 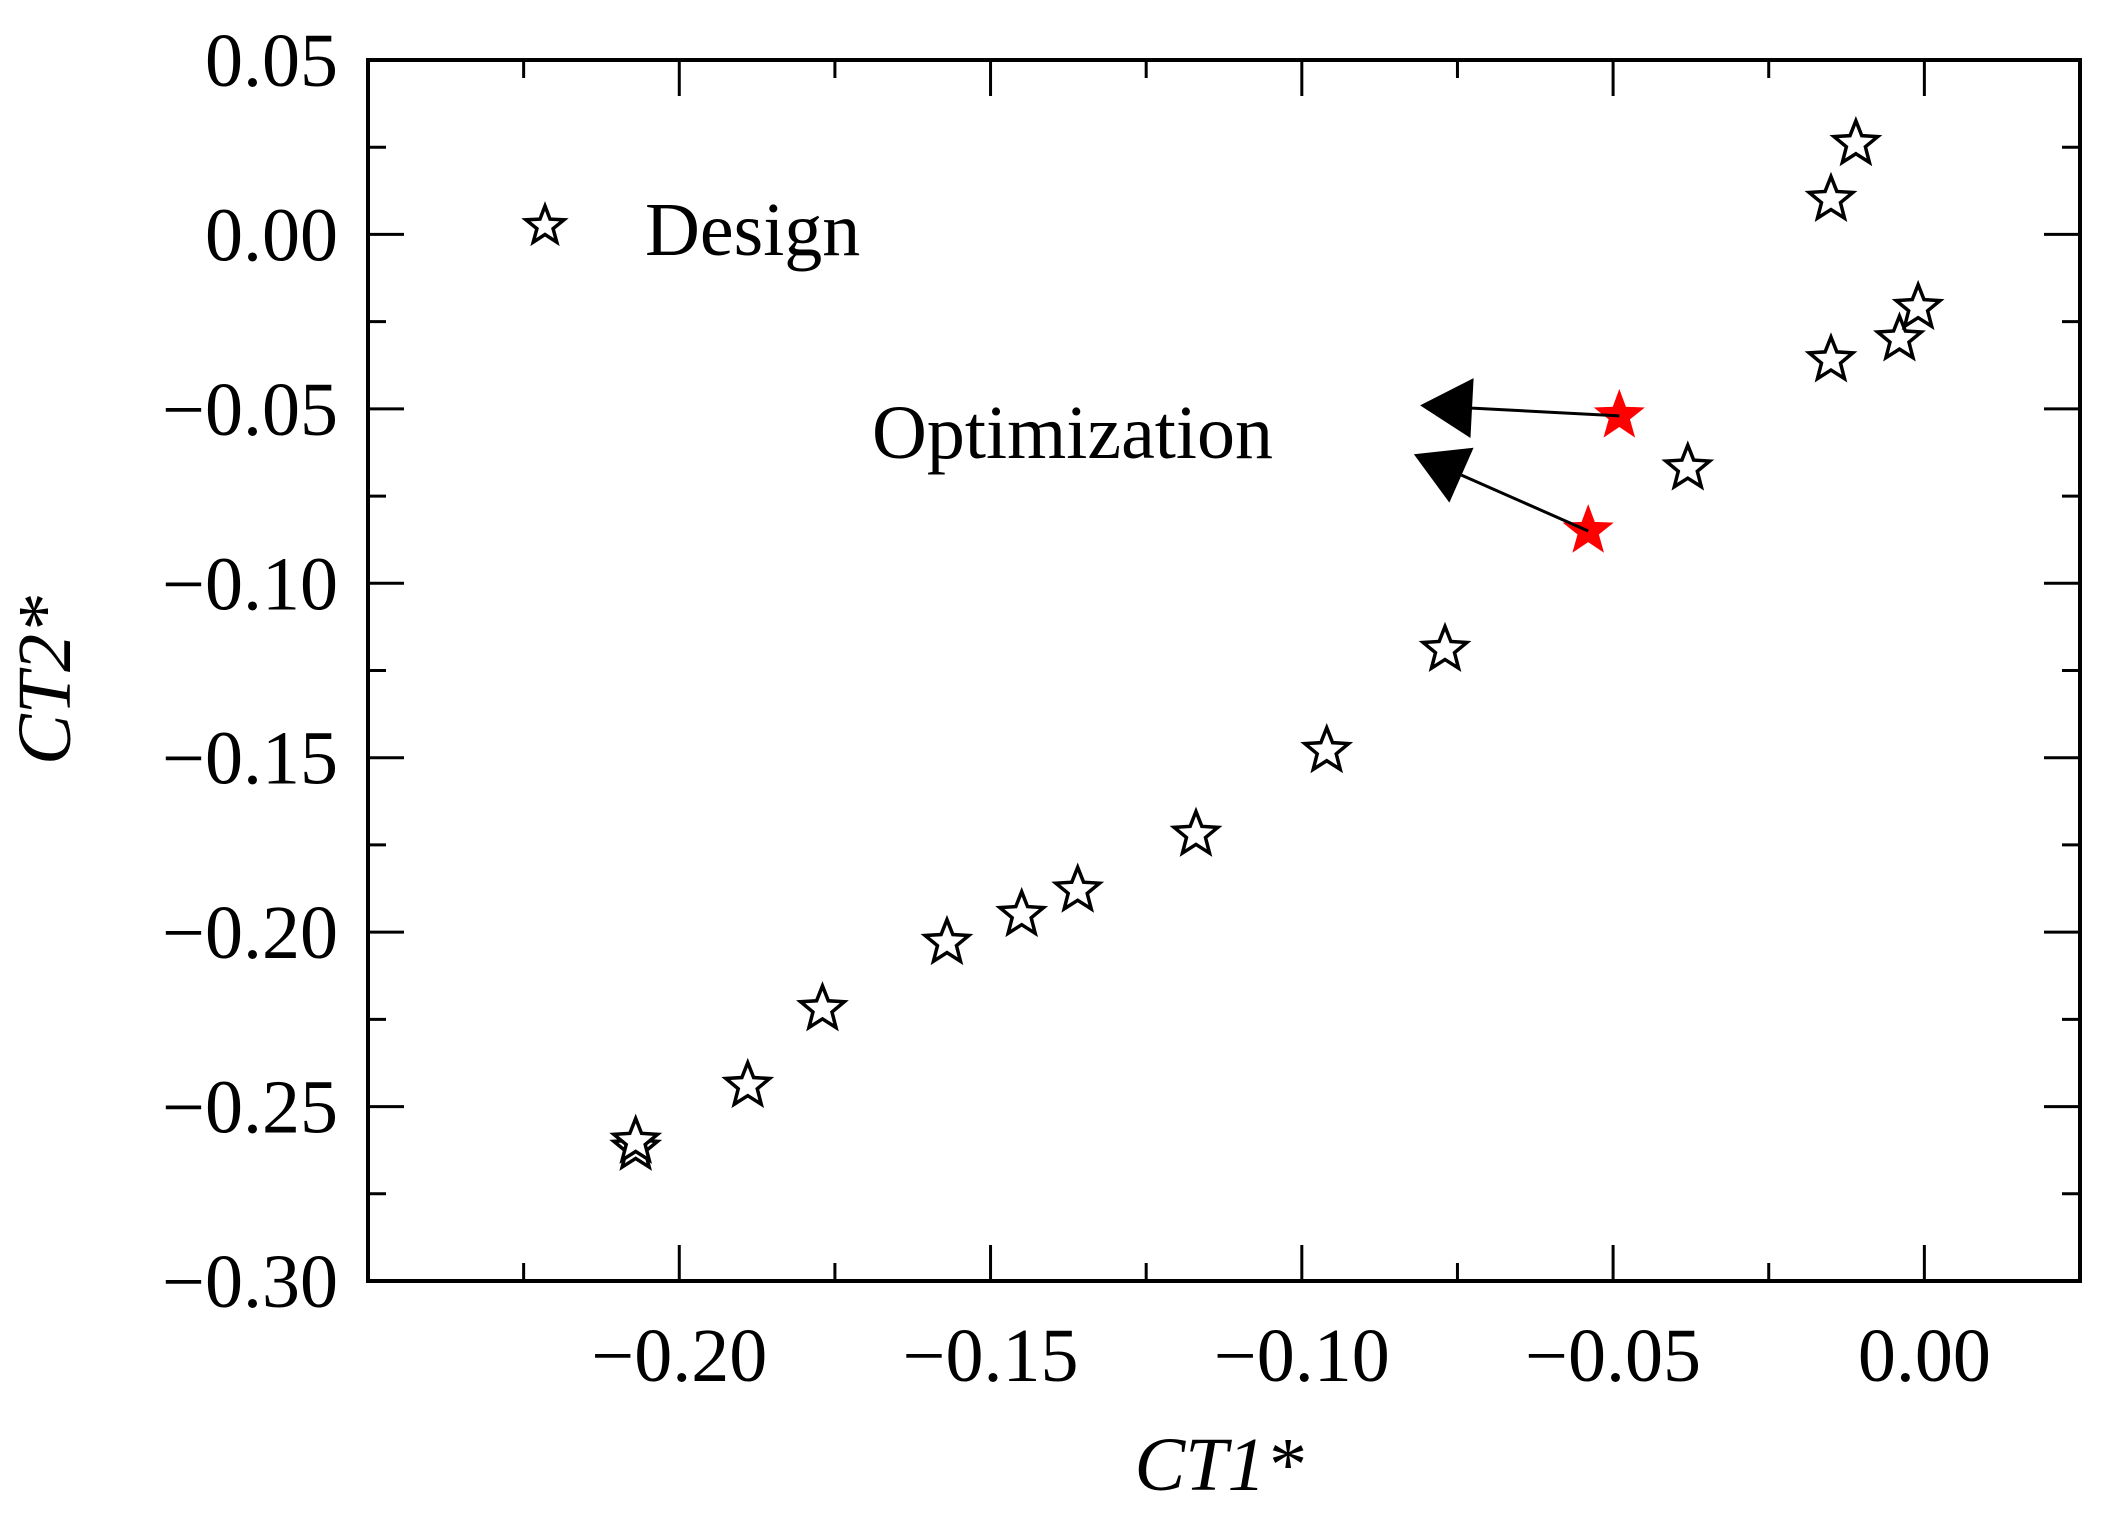 What do you see at coordinates (250, 584) in the screenshot?
I see `y-tick-label: −0.10` at bounding box center [250, 584].